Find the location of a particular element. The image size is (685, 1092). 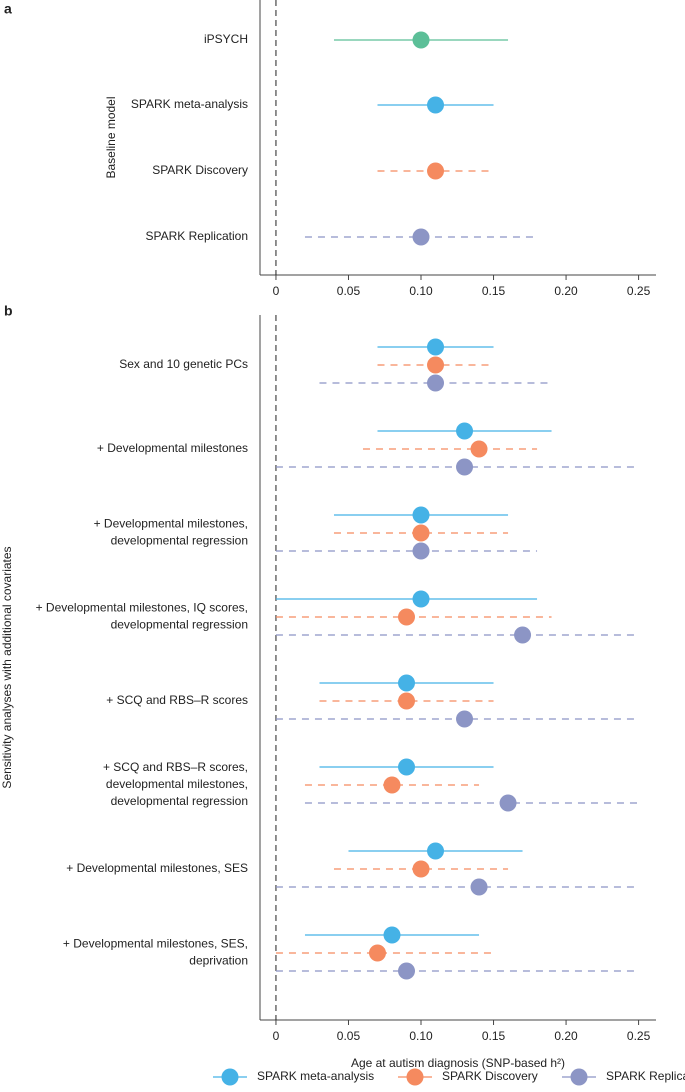

category-label-line: + Developmental milestones, SES, is located at coordinates (155, 944).